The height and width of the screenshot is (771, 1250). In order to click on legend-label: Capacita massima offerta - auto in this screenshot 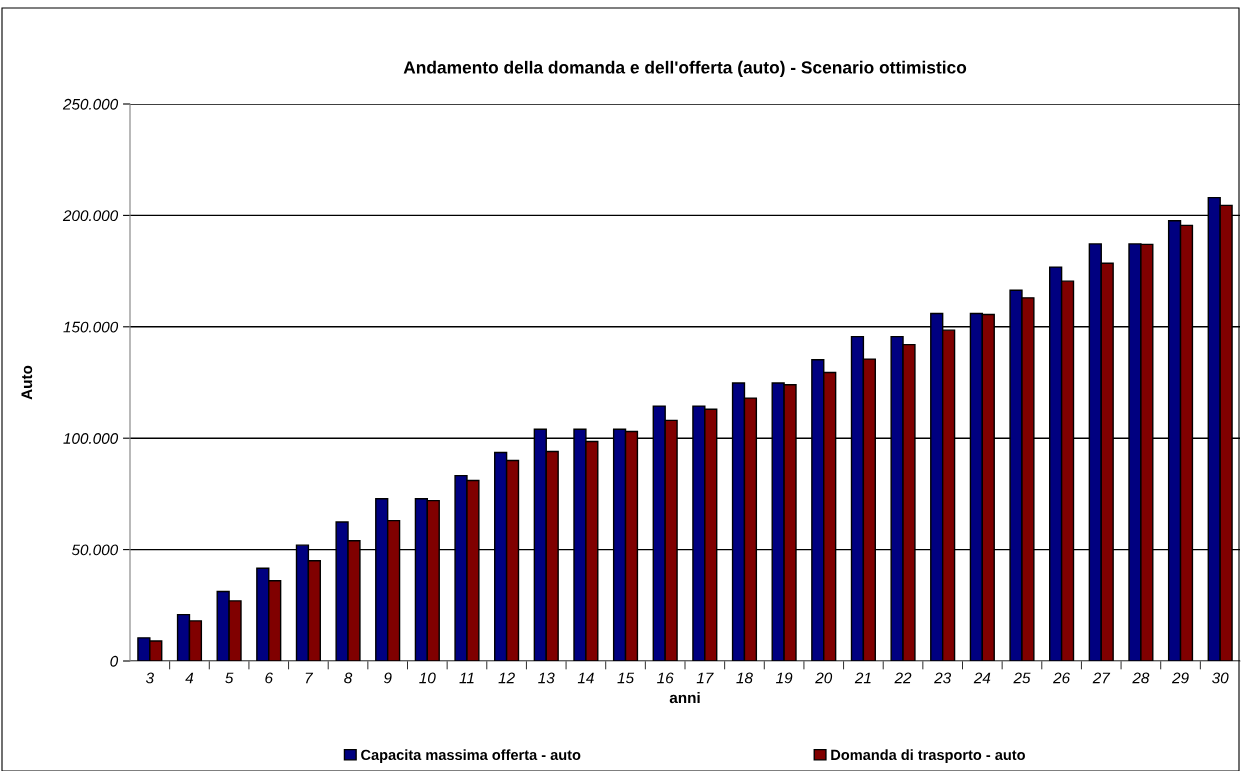, I will do `click(471, 756)`.